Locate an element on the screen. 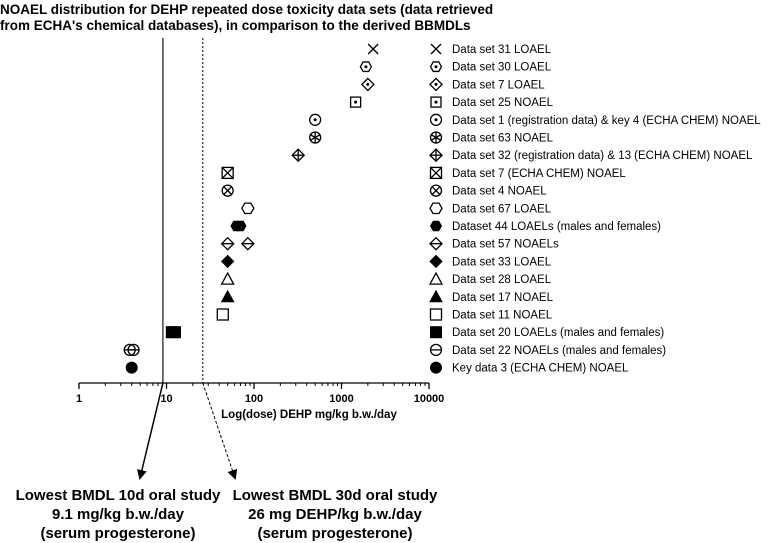 This screenshot has width=780, height=543. legend-item-data-set-67-loael: Data set 67 LOAEL is located at coordinates (490, 208).